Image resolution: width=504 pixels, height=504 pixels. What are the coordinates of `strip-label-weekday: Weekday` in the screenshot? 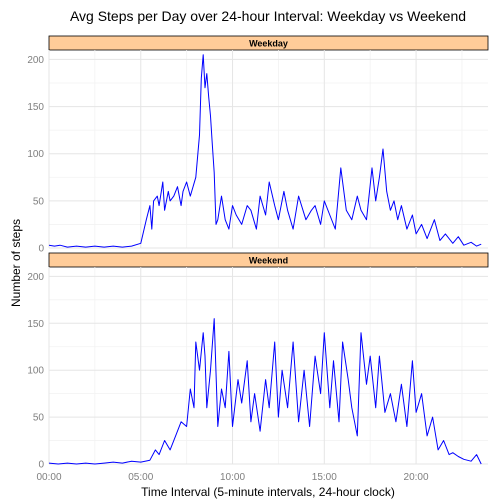 It's located at (268, 44).